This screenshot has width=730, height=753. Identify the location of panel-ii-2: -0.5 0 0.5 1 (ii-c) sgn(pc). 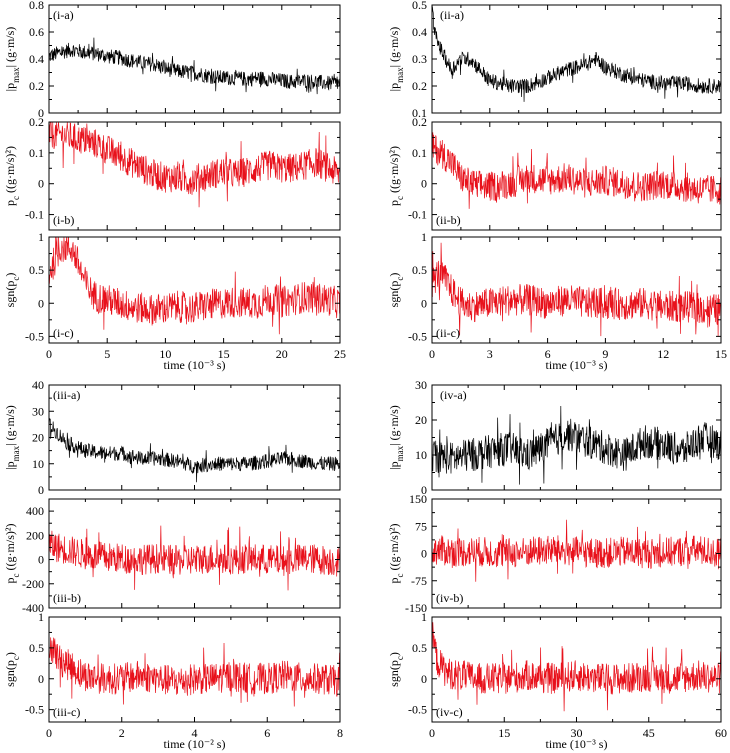
(554, 287).